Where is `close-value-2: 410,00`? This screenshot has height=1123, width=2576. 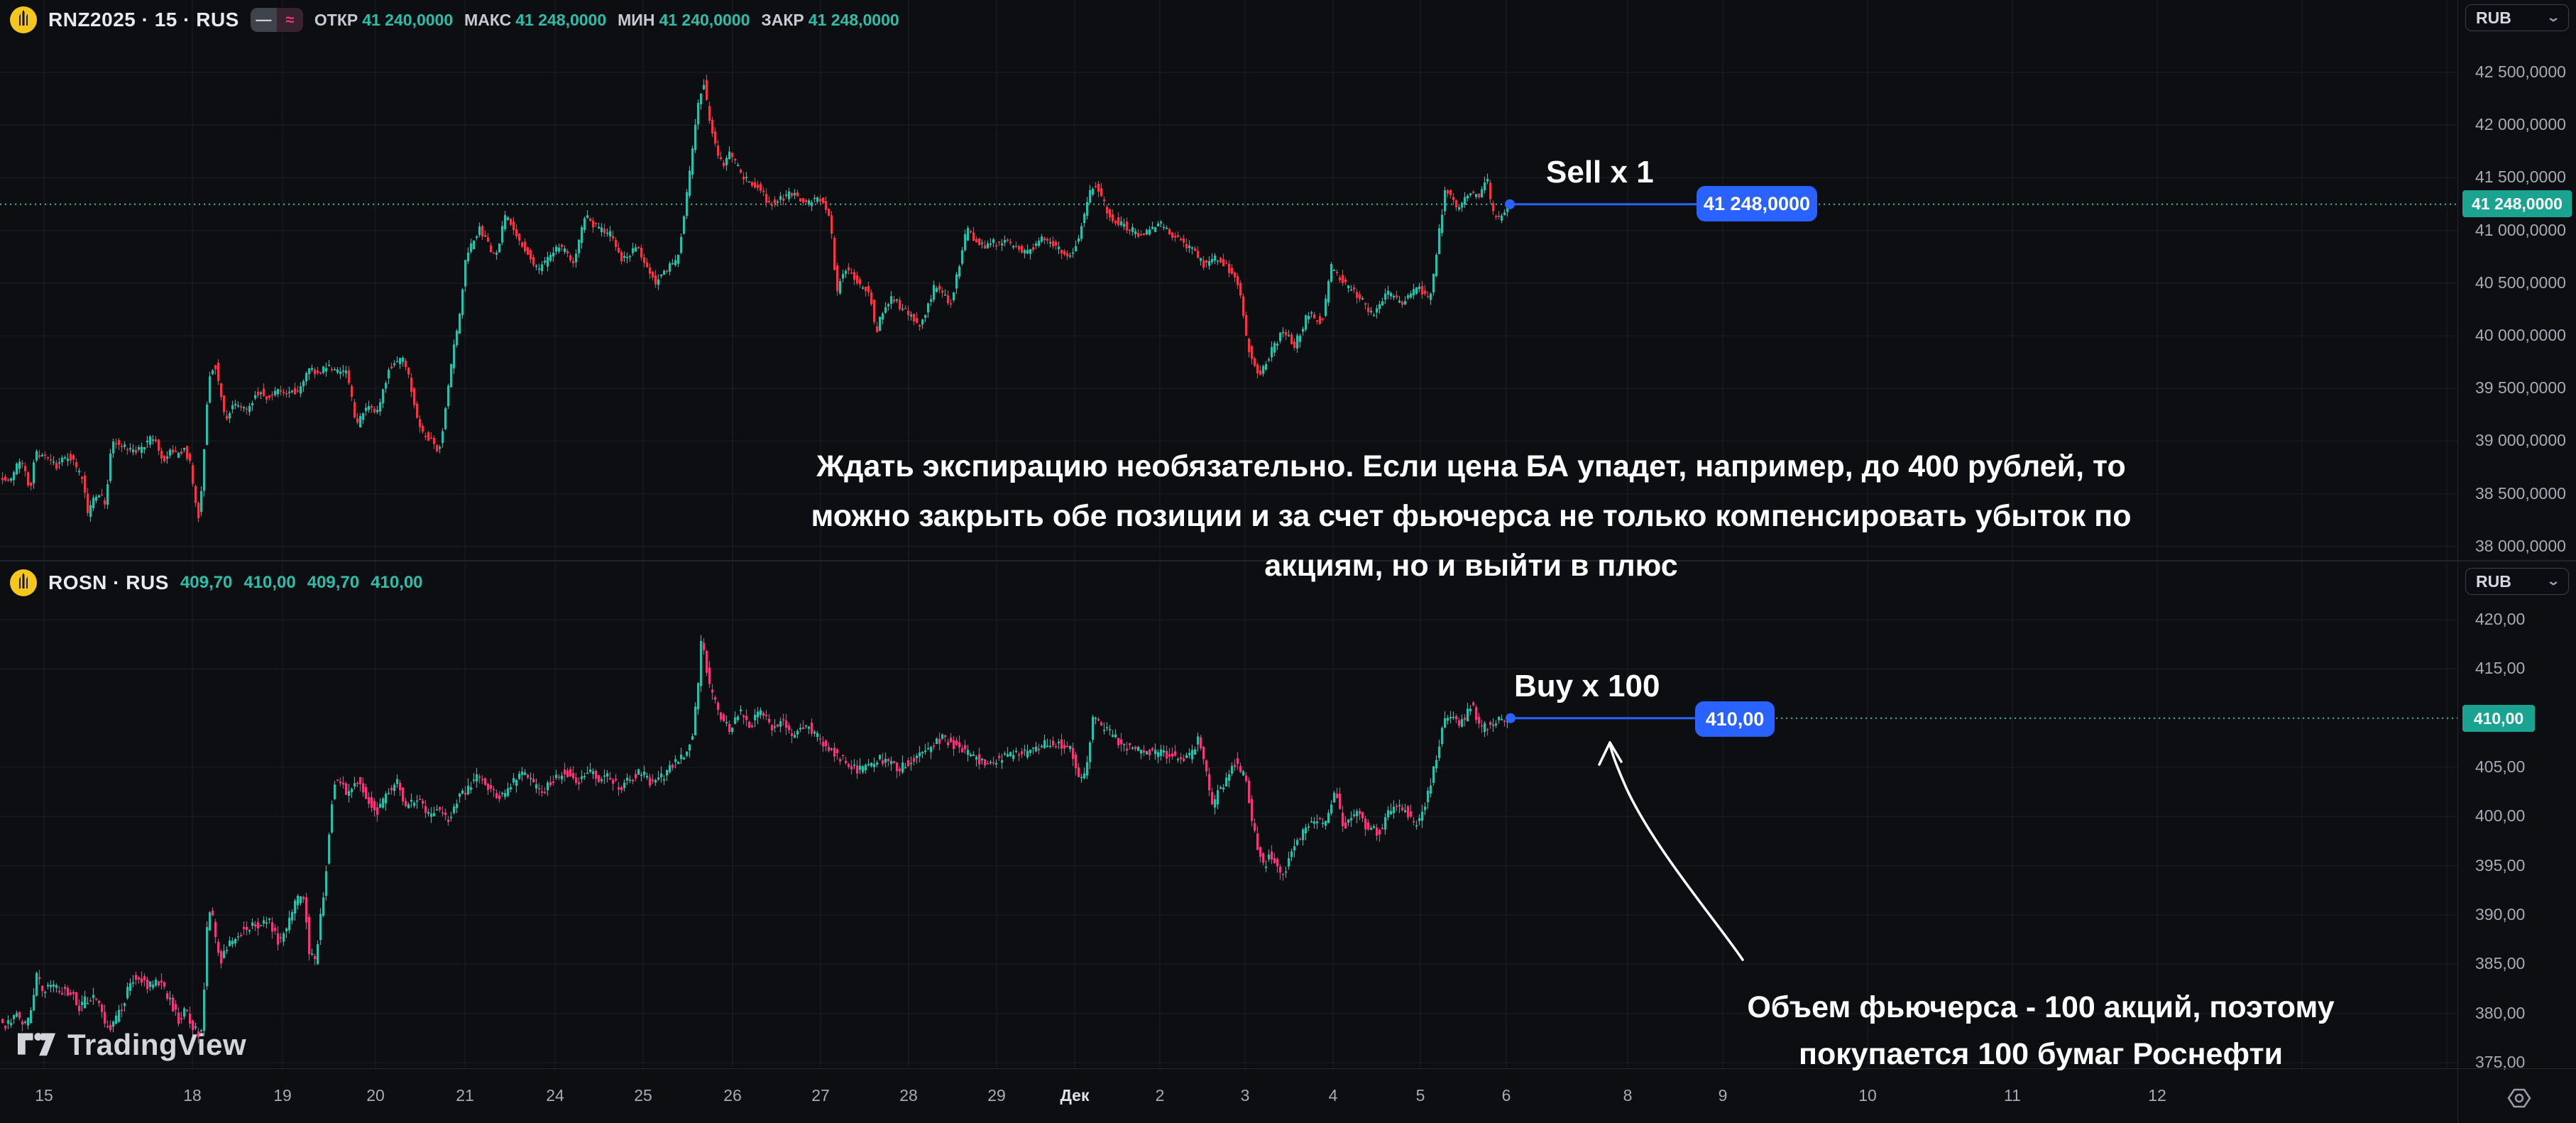 close-value-2: 410,00 is located at coordinates (397, 582).